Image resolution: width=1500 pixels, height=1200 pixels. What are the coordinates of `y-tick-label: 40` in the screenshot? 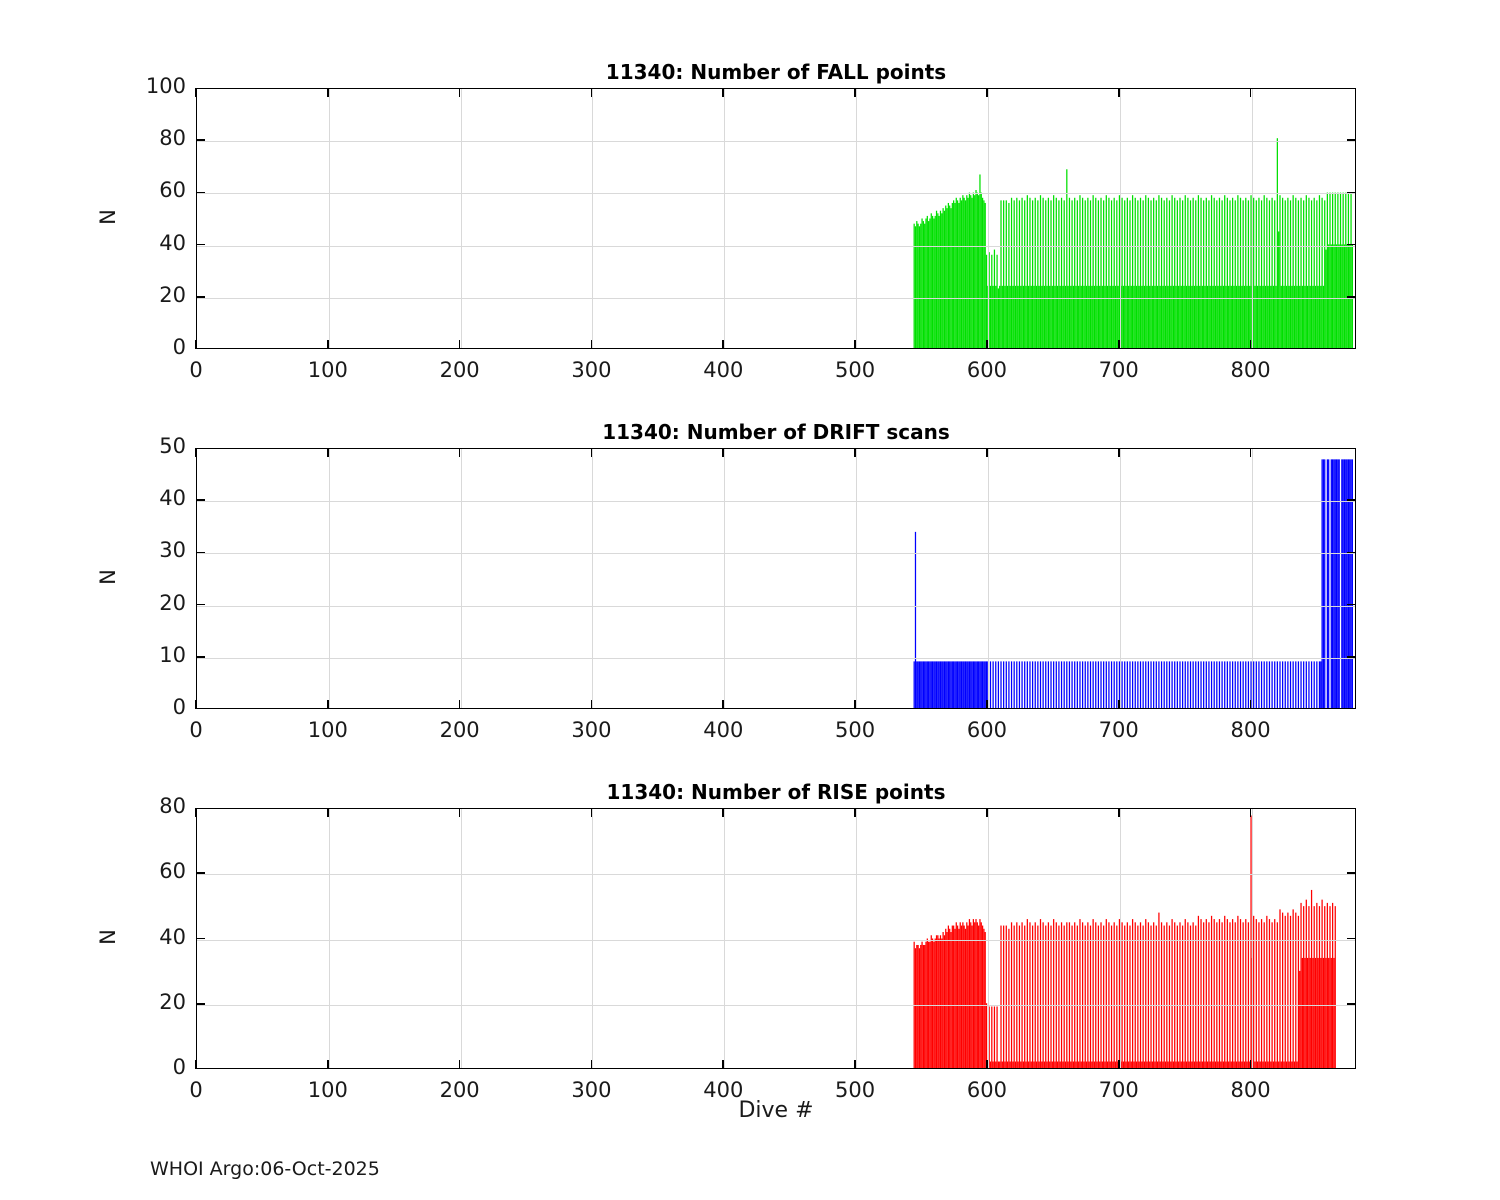 It's located at (172, 936).